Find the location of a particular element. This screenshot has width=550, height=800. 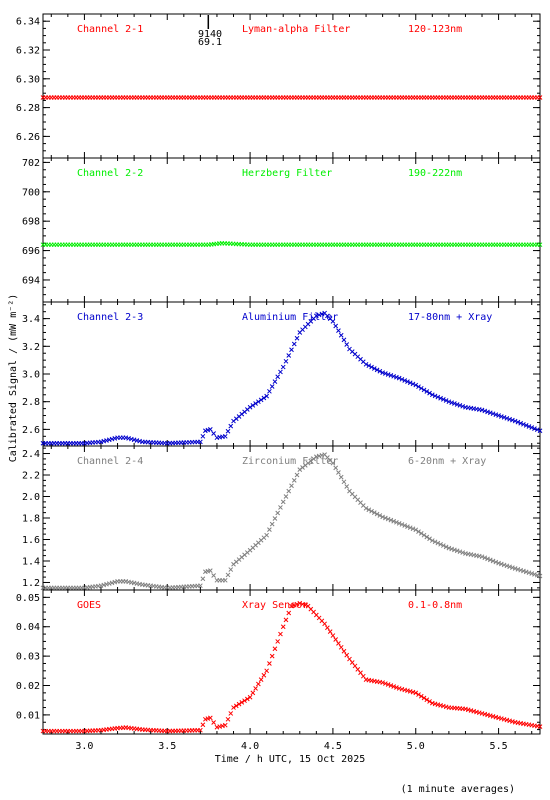

y-tick-label: 0.02 is located at coordinates (28, 686).